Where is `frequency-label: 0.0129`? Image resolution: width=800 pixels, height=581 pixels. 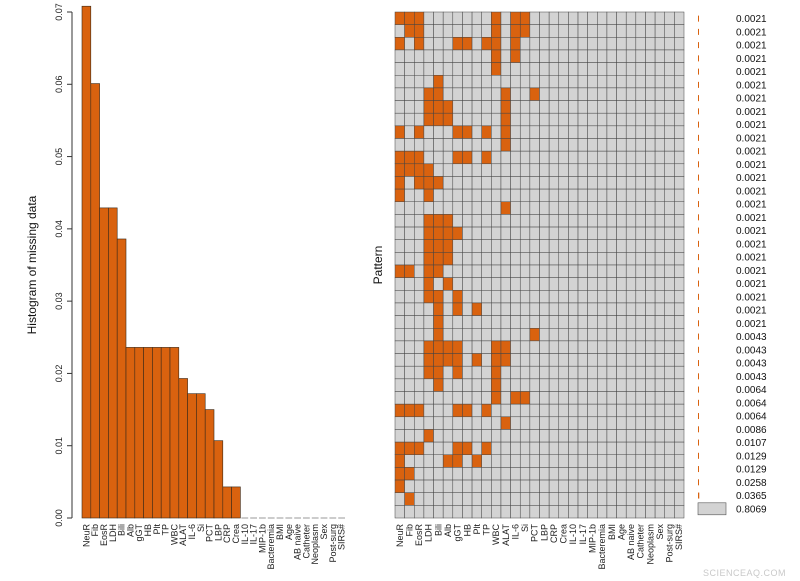
frequency-label: 0.0129 is located at coordinates (751, 470).